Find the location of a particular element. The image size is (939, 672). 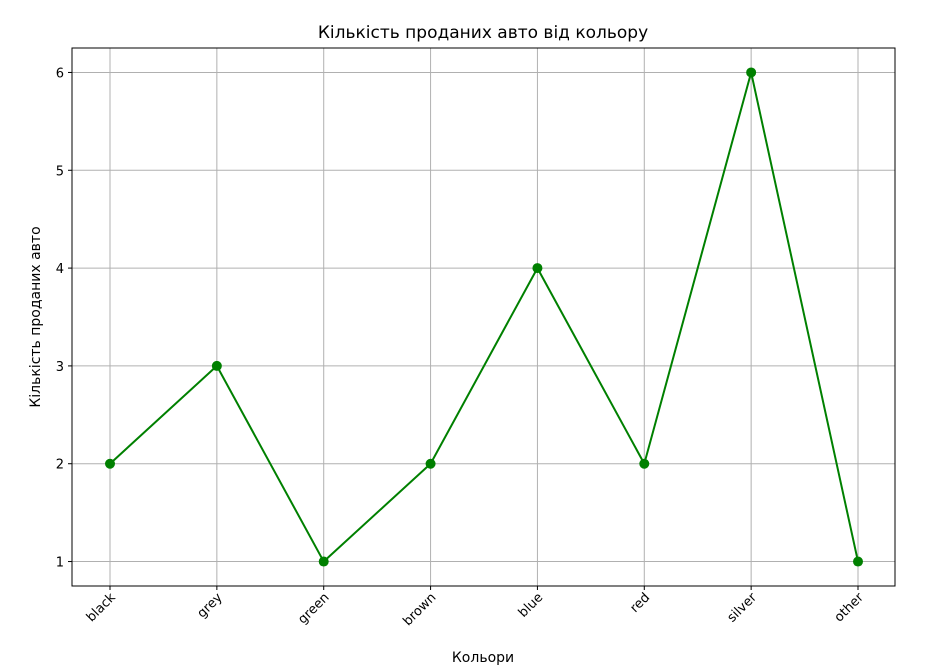

y-axis-label: Кількість проданих авто is located at coordinates (36, 316).